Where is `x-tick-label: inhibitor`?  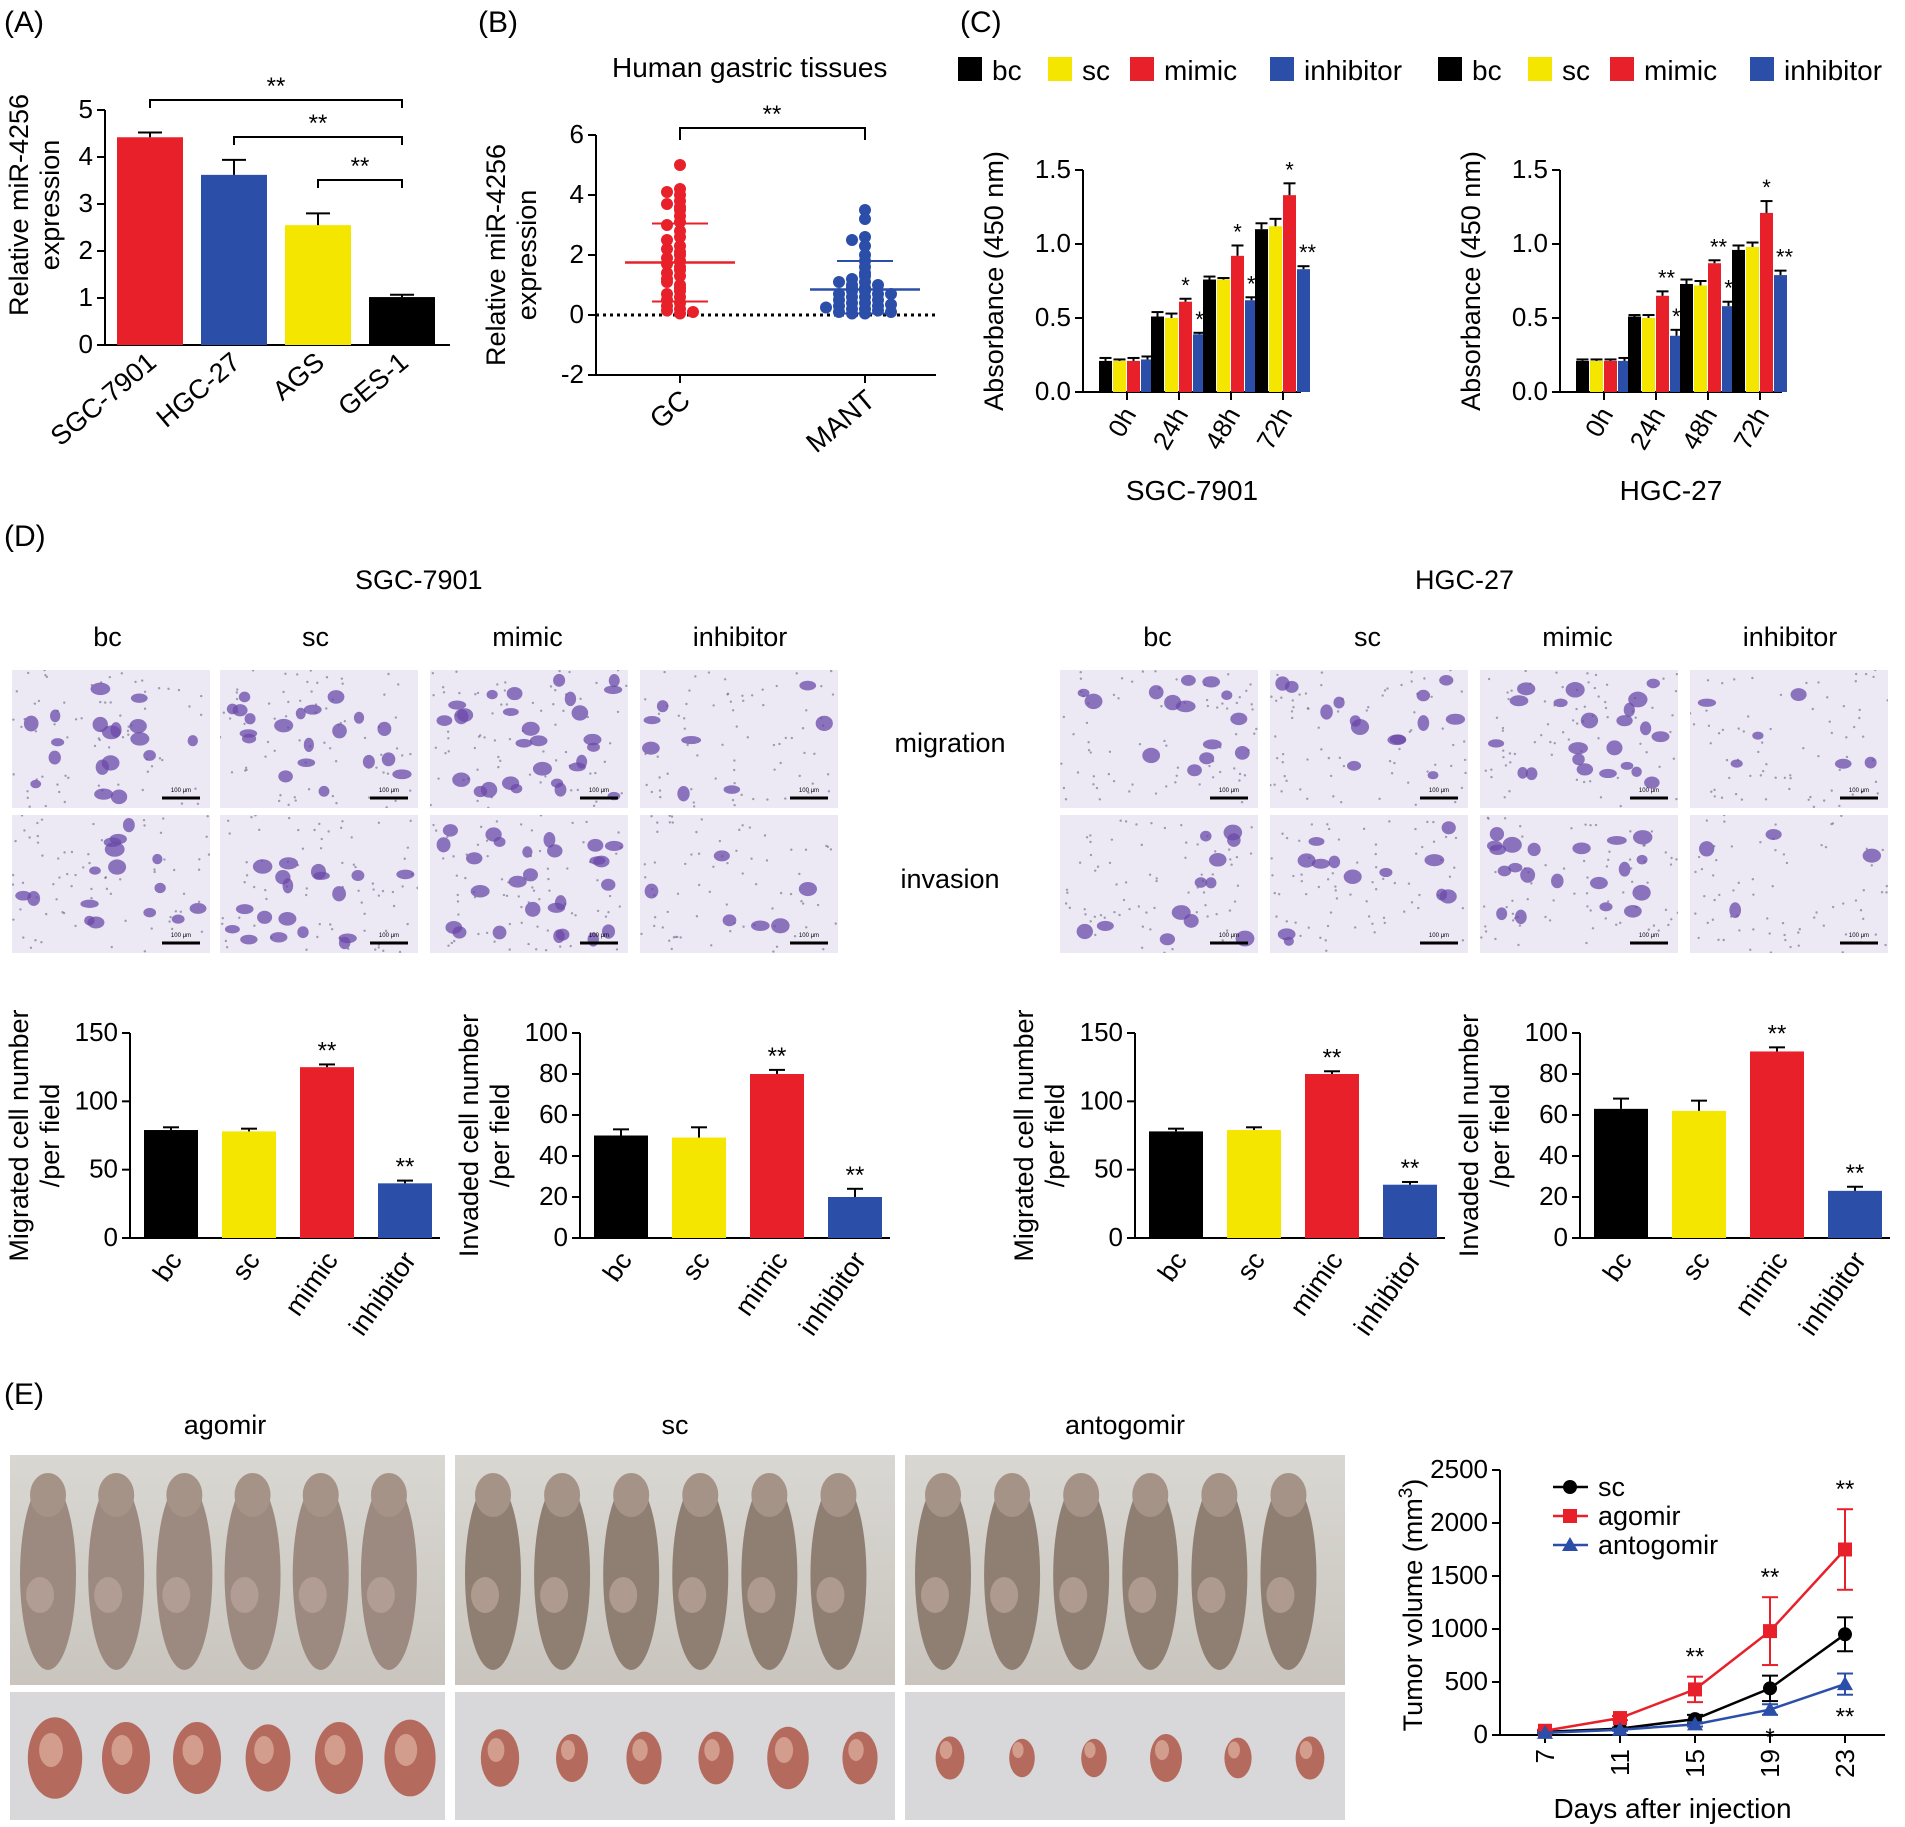
x-tick-label: inhibitor is located at coordinates (1387, 1293).